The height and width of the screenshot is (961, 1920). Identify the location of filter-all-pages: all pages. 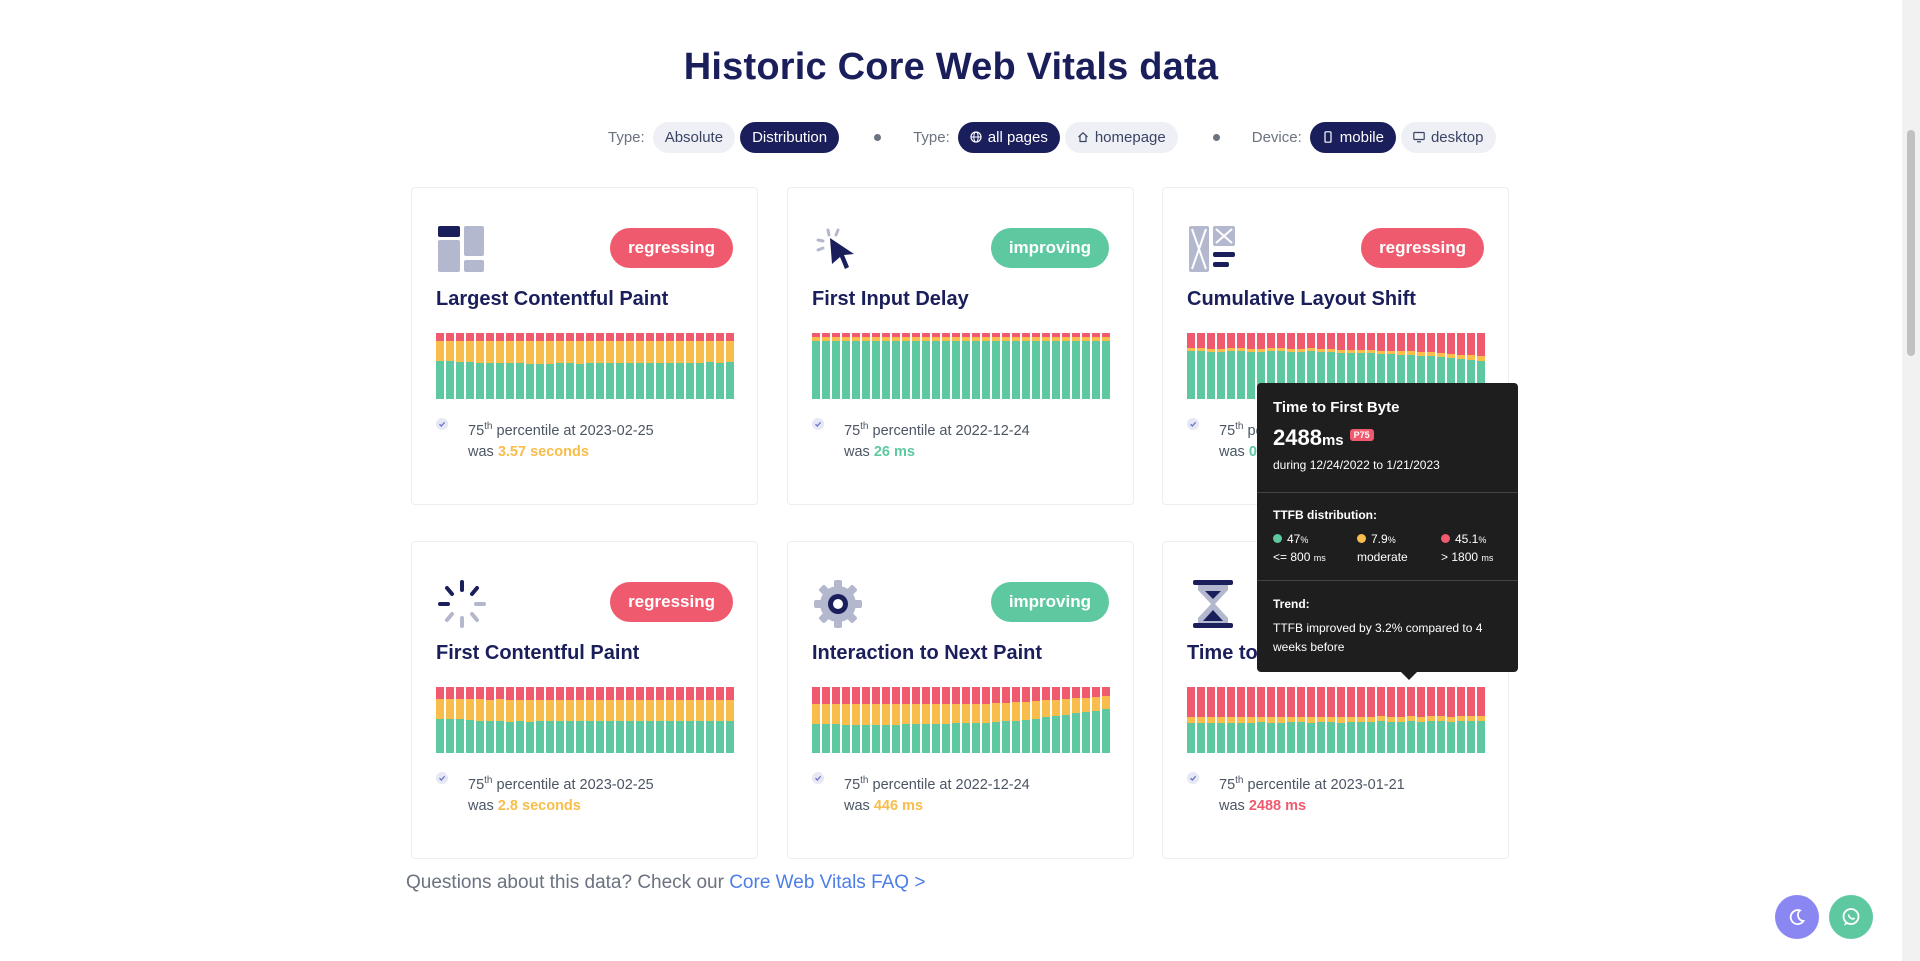
(1008, 137).